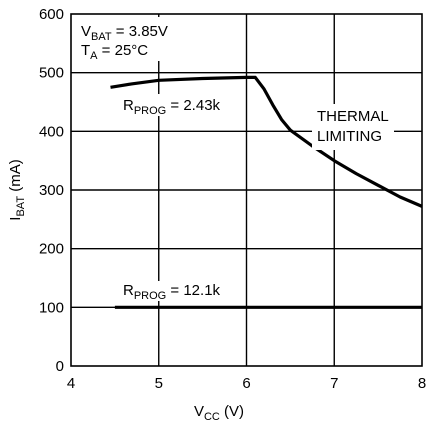 This screenshot has height=423, width=427. What do you see at coordinates (353, 127) in the screenshot?
I see `annotation-bg` at bounding box center [353, 127].